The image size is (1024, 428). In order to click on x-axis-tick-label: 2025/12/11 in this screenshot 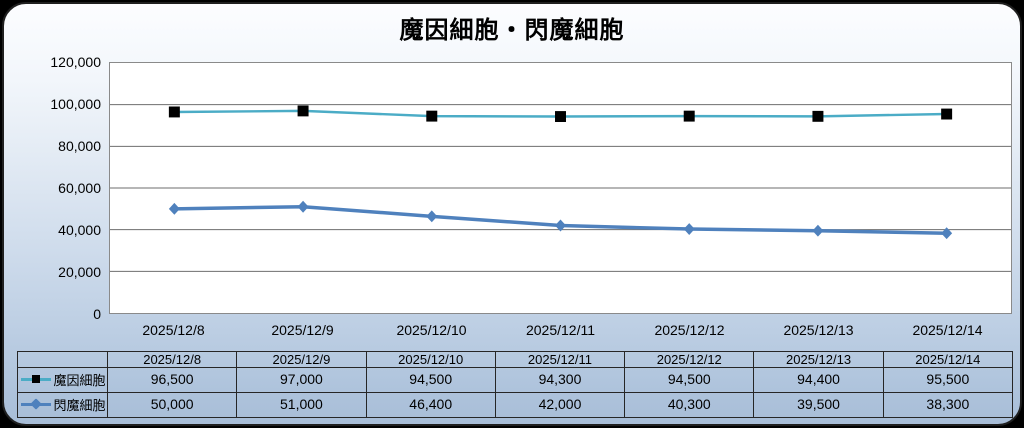, I will do `click(560, 330)`.